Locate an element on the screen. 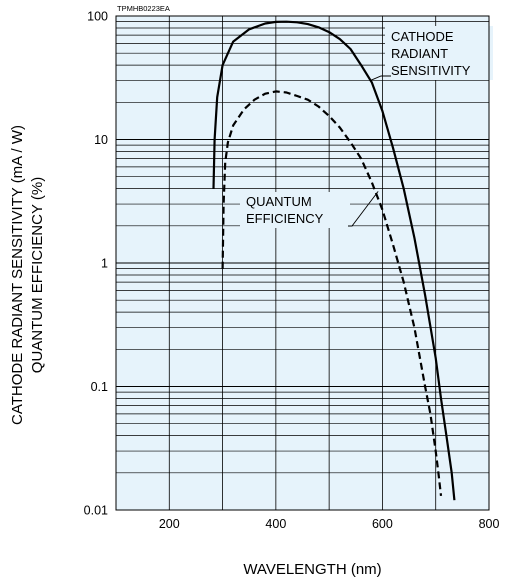 The height and width of the screenshot is (584, 509). y-tick-label: 0.1 is located at coordinates (99, 387).